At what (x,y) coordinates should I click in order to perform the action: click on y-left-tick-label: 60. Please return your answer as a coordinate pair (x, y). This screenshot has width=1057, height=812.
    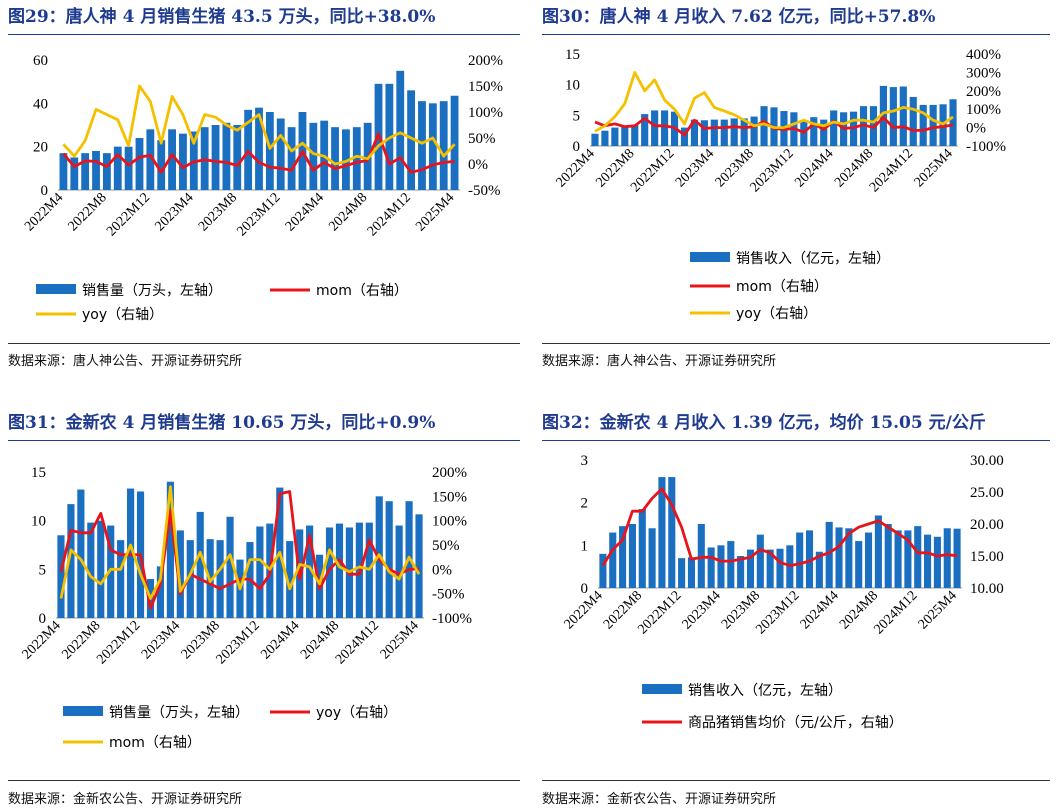
    Looking at the image, I should click on (40, 61).